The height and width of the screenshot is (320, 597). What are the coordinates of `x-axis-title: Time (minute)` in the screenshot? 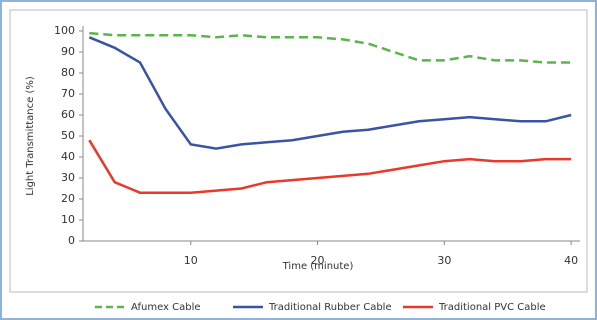 It's located at (318, 266).